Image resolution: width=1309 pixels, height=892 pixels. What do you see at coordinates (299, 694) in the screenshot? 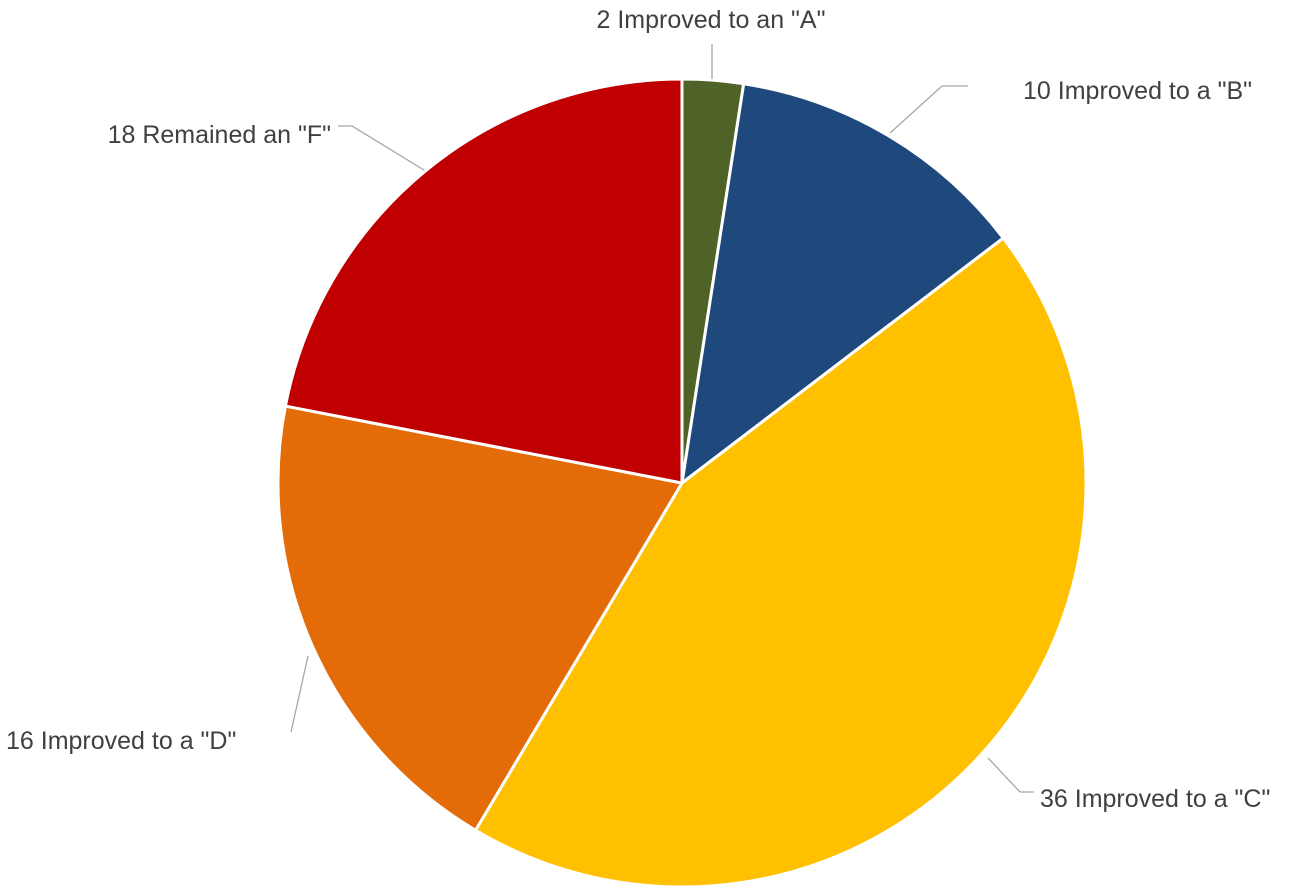
I see `leader-line-d` at bounding box center [299, 694].